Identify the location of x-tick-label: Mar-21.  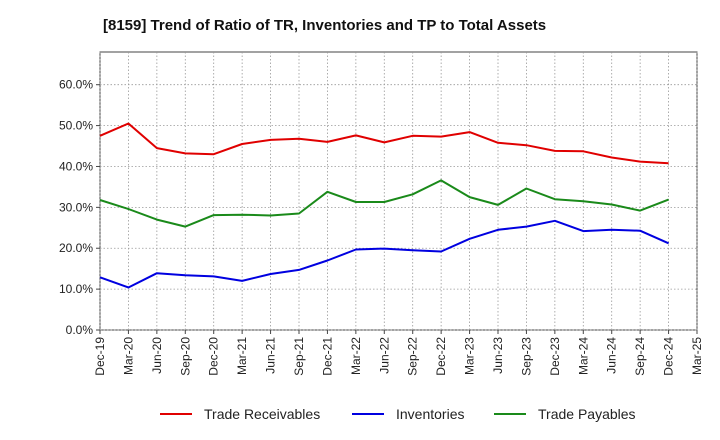
(242, 356).